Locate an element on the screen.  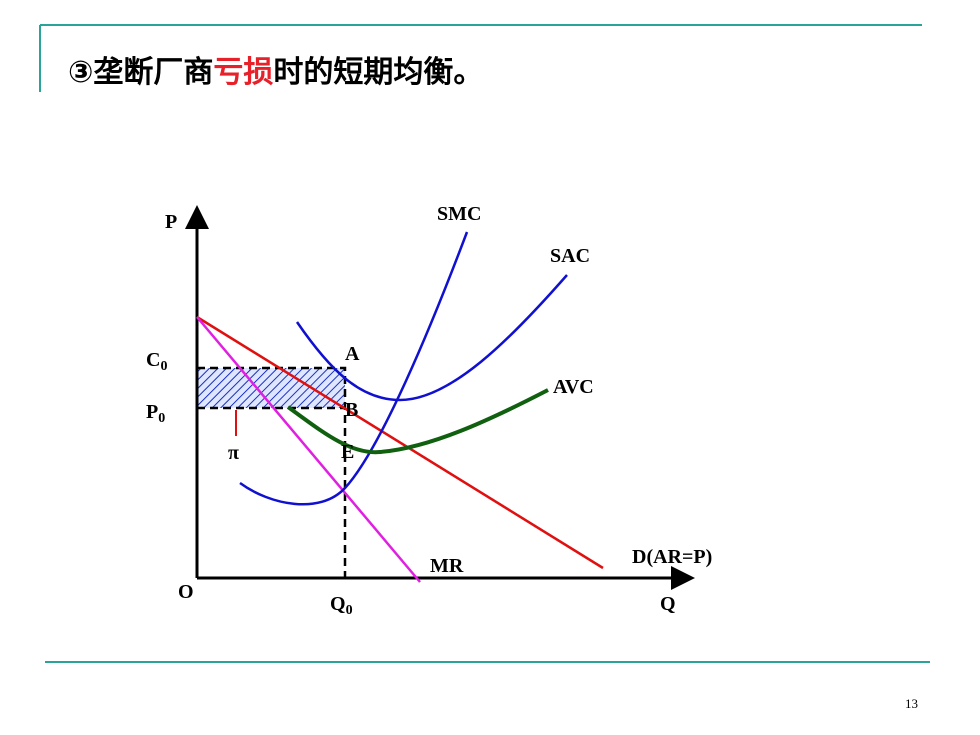
title-part: ③垄断厂商 is located at coordinates (140, 72).